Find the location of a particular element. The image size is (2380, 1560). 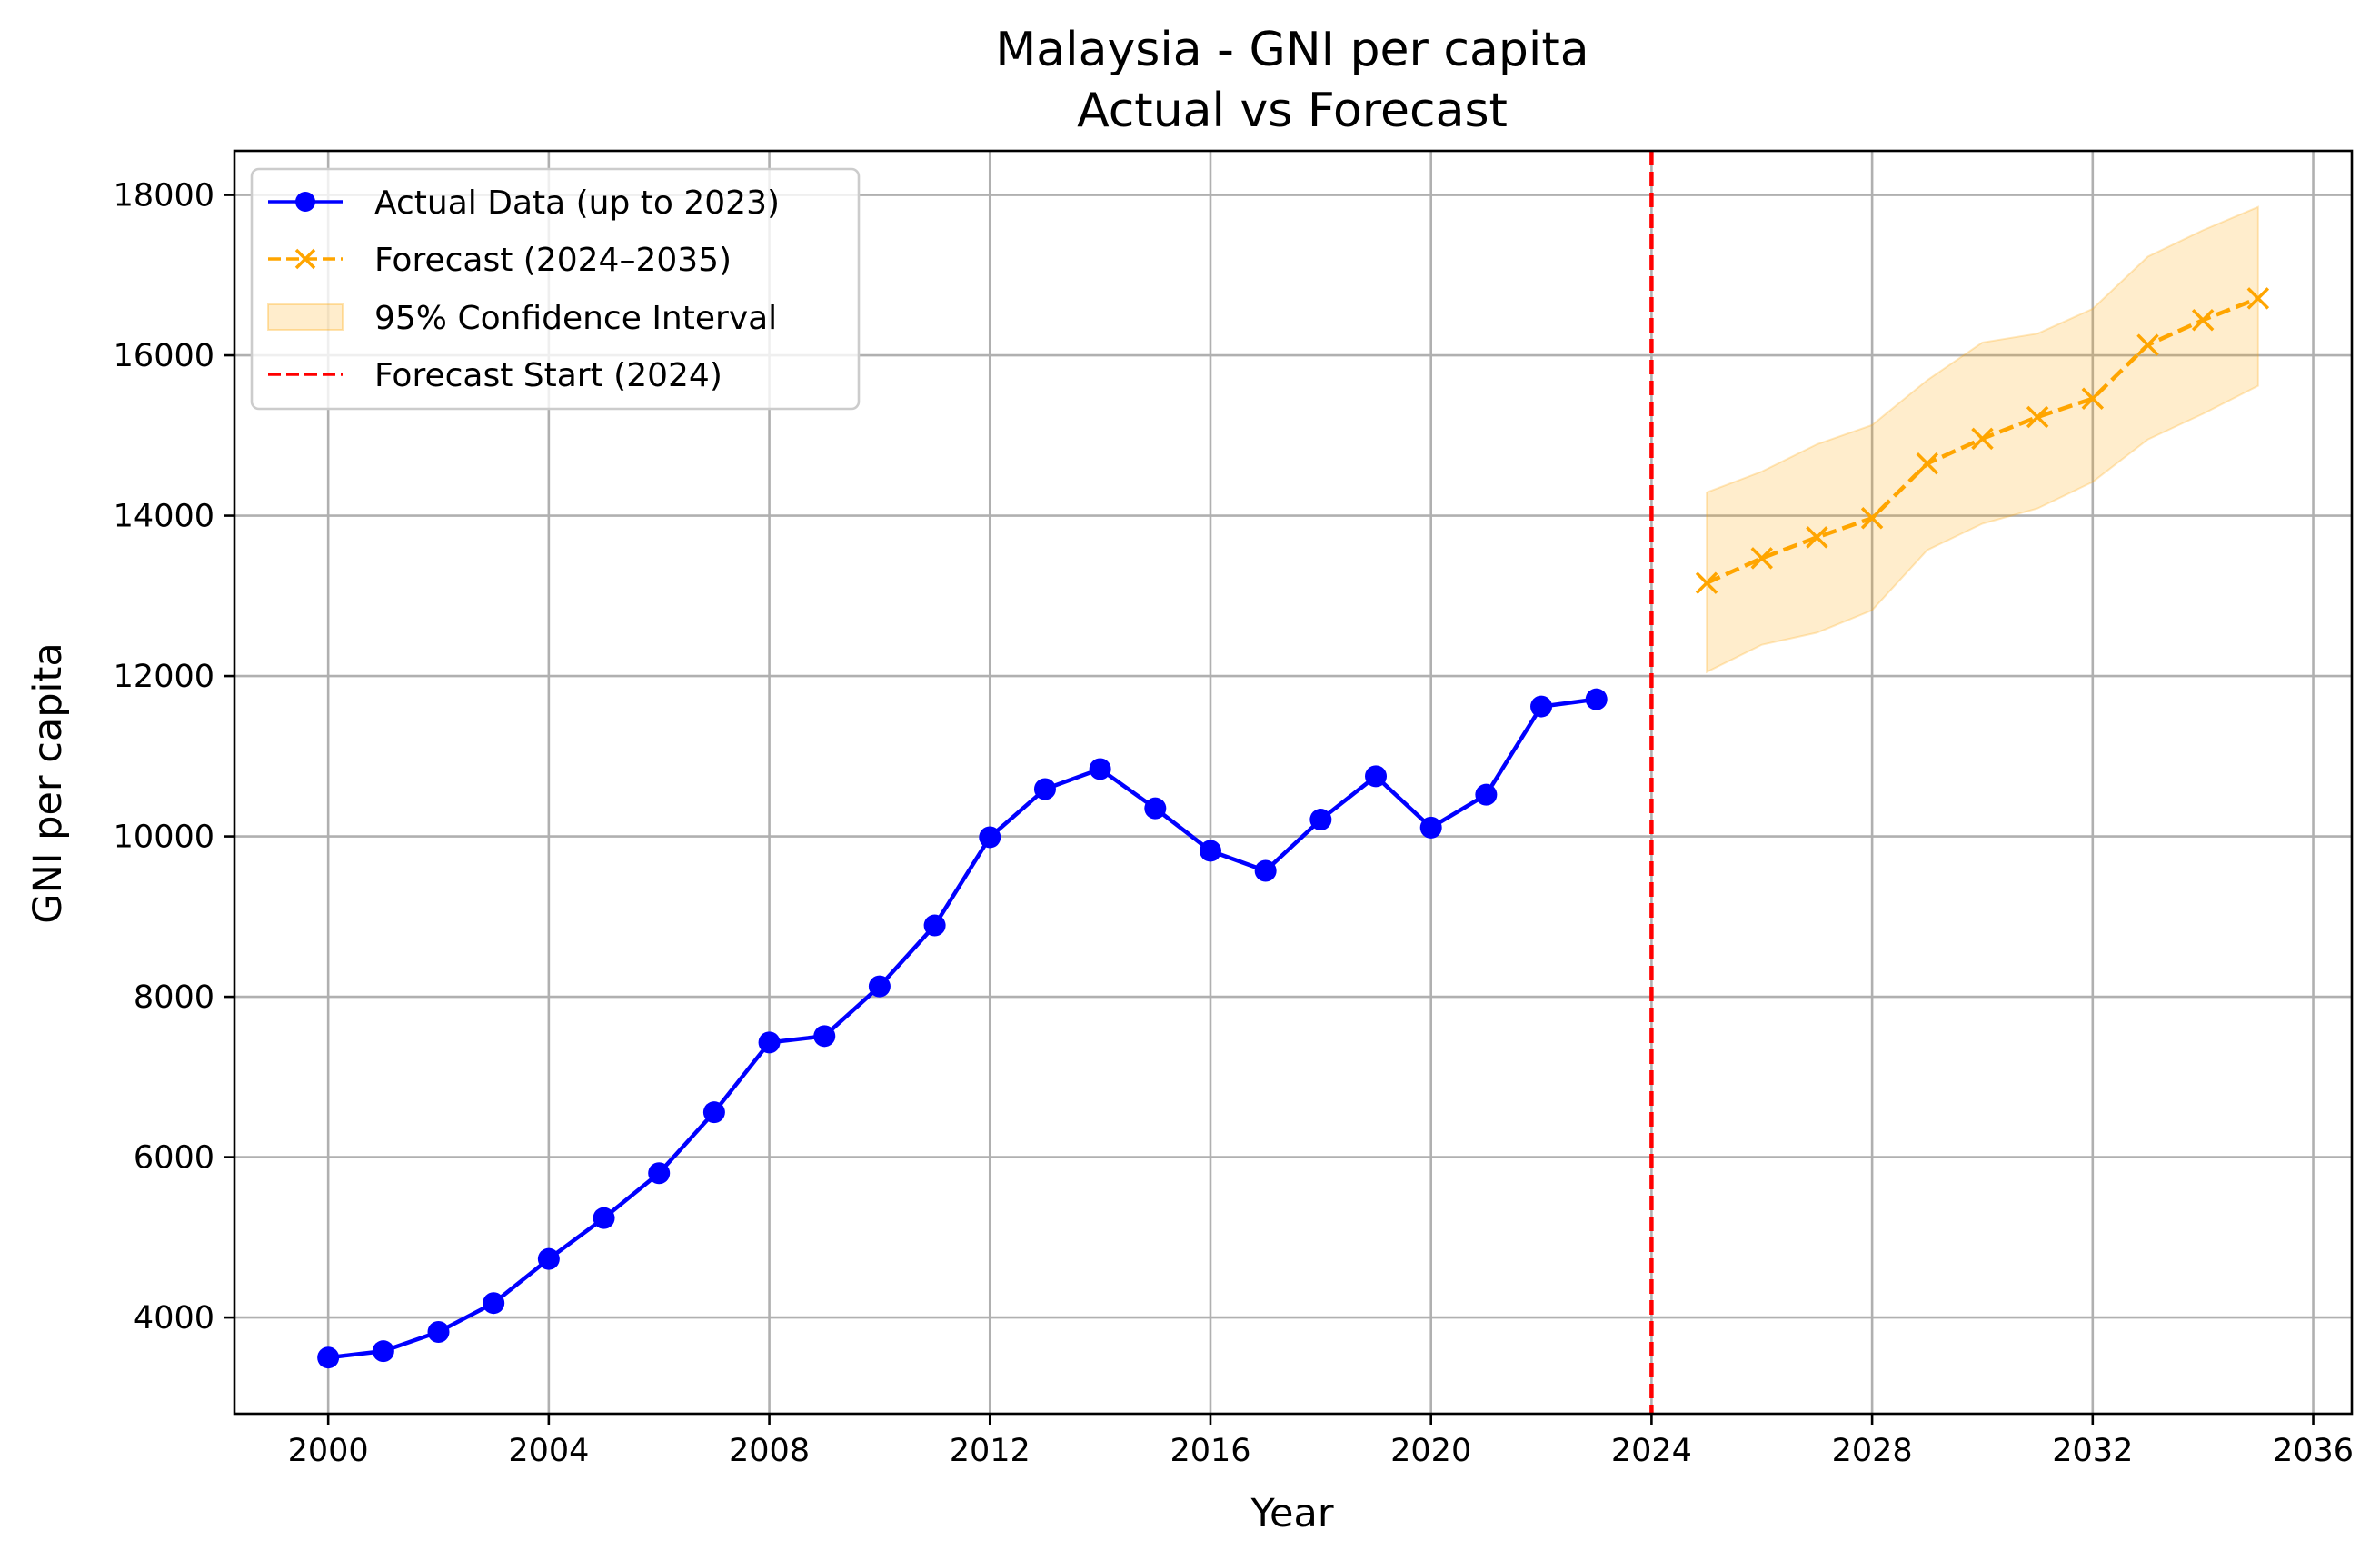

y-axis-label: GNI per capita is located at coordinates (48, 783).